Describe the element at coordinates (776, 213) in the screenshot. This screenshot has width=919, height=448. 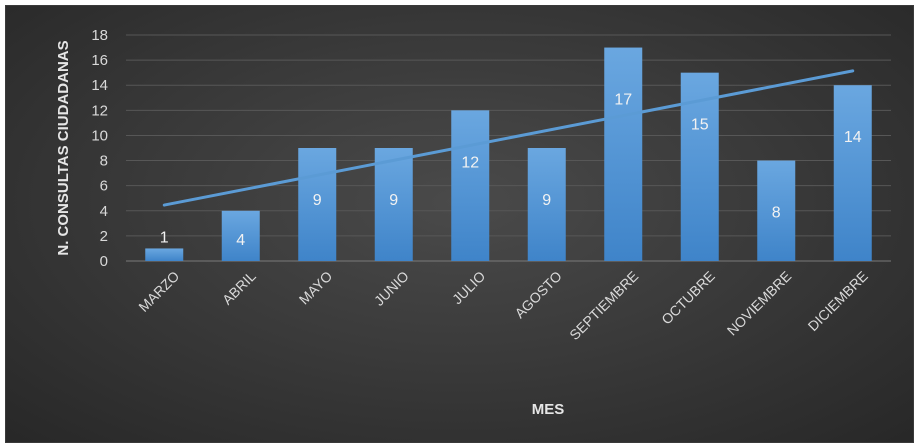
I see `data-label: 8` at that location.